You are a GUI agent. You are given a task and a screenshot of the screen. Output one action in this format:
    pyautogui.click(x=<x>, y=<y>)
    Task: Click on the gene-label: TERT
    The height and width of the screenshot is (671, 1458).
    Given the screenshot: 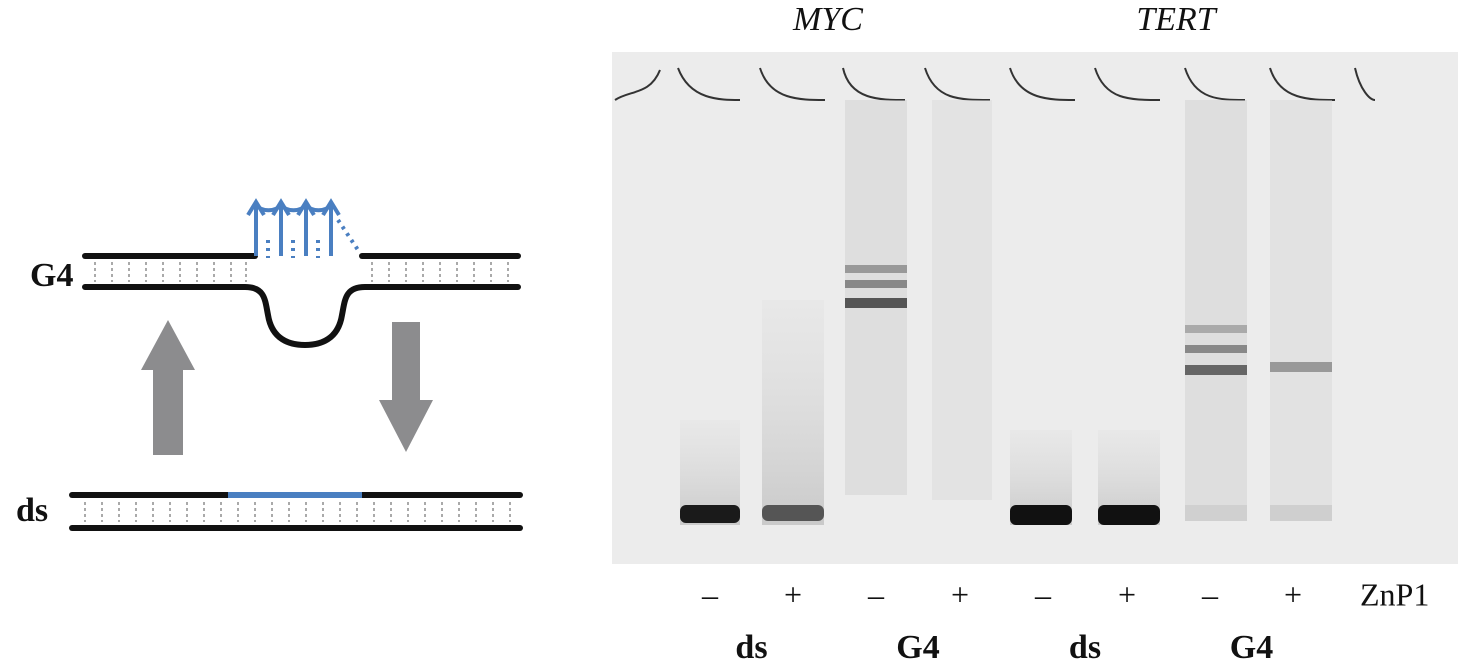 What is the action you would take?
    pyautogui.click(x=1176, y=19)
    